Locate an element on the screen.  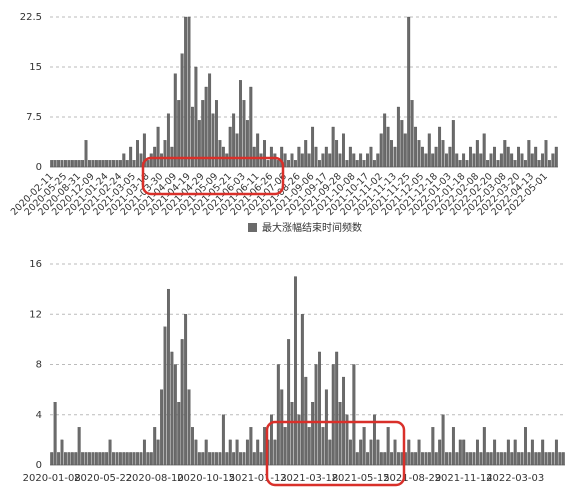
x-tick-label: 2021-08-29 is located at coordinates (412, 478).